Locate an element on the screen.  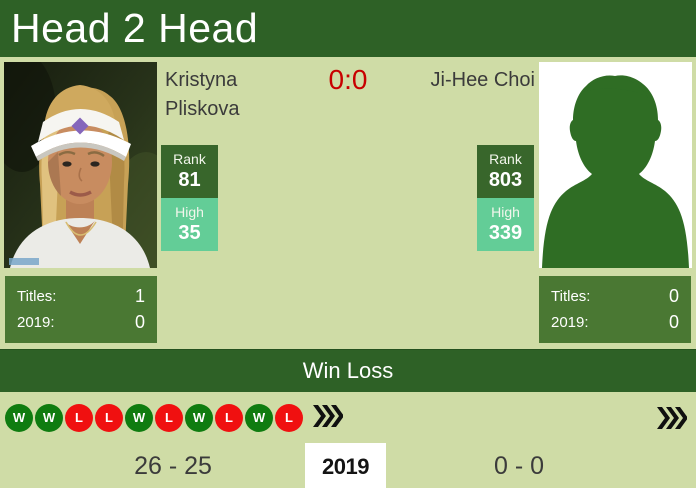
rank-value: 81 is located at coordinates (189, 180).